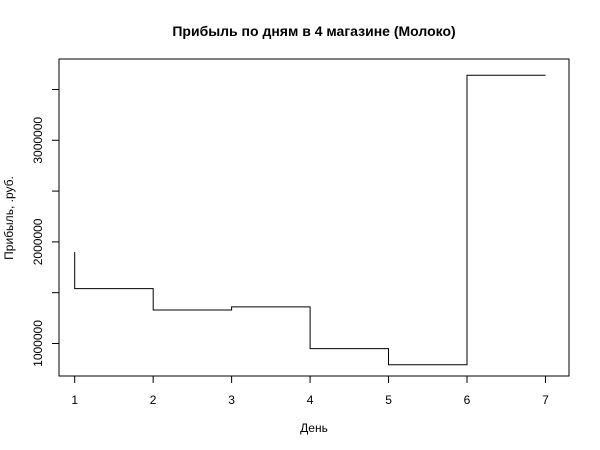 The image size is (600, 450). I want to click on x-tick-label: 5, so click(388, 400).